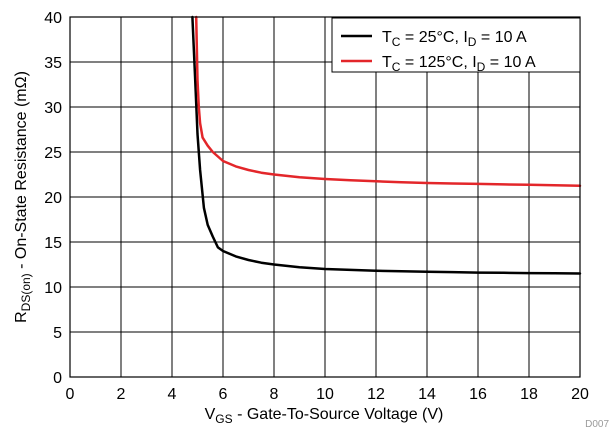 This screenshot has height=429, width=611. Describe the element at coordinates (223, 394) in the screenshot. I see `x-tick-label: 6` at that location.